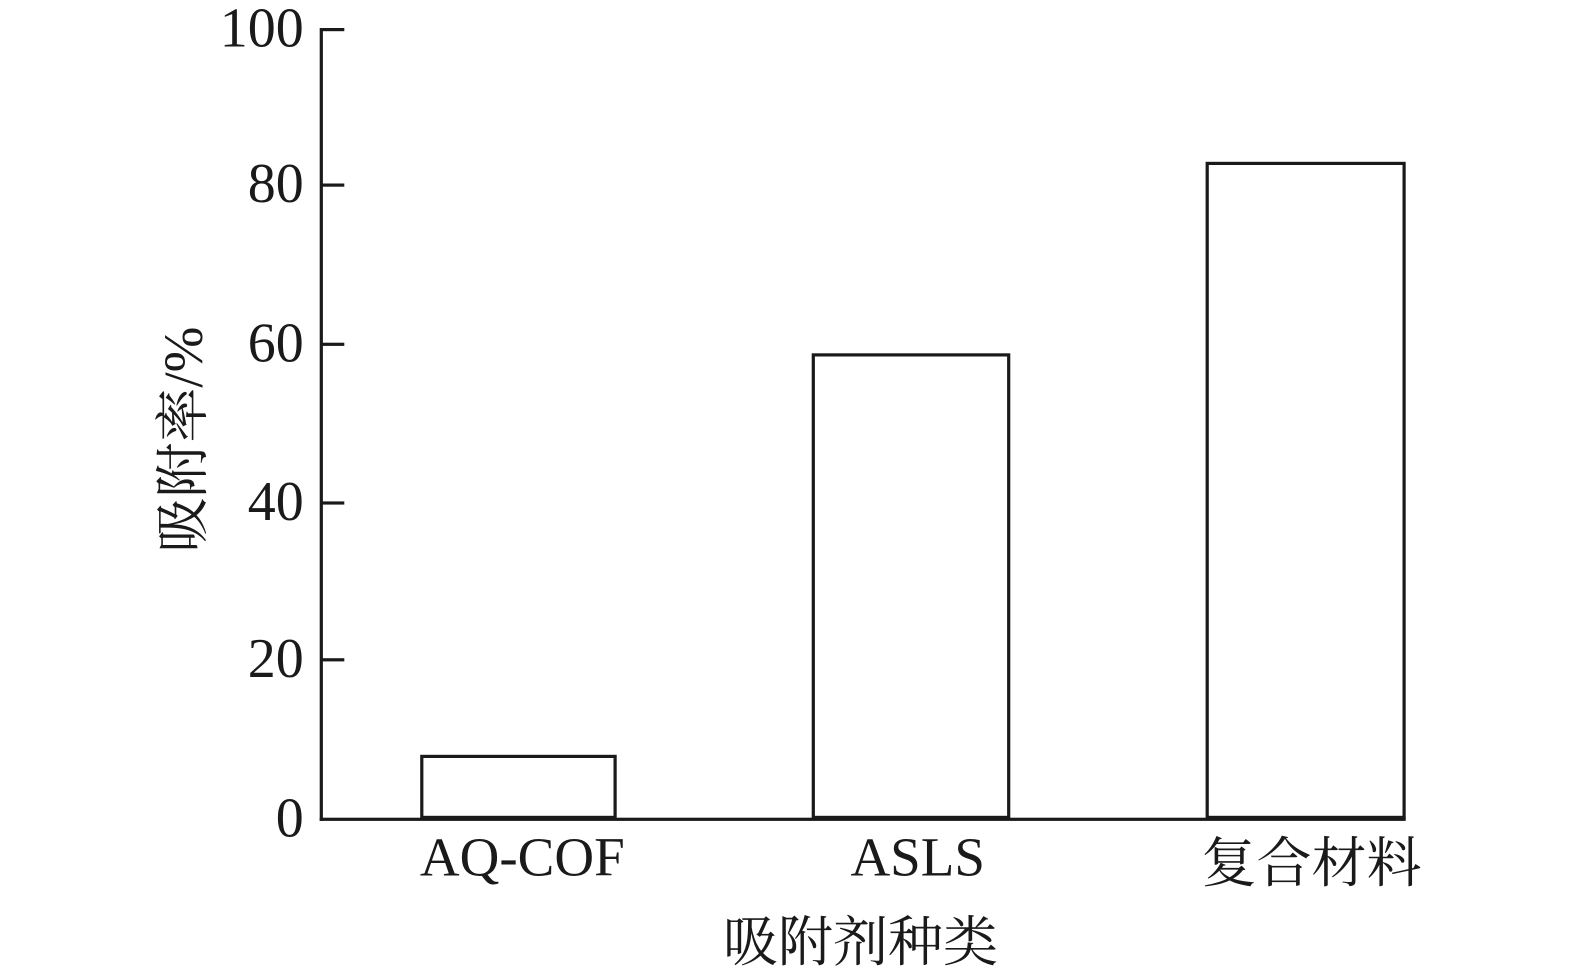  What do you see at coordinates (276, 184) in the screenshot?
I see `svg-text: 80` at bounding box center [276, 184].